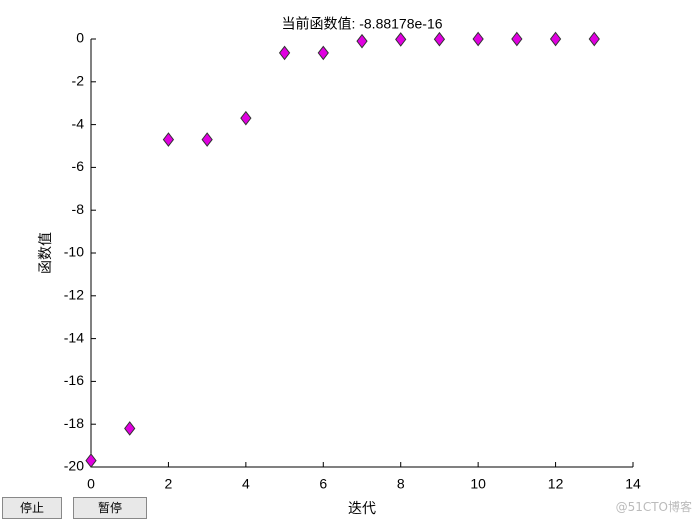 The width and height of the screenshot is (700, 525). What do you see at coordinates (78, 166) in the screenshot?
I see `y-tick-label: -6` at bounding box center [78, 166].